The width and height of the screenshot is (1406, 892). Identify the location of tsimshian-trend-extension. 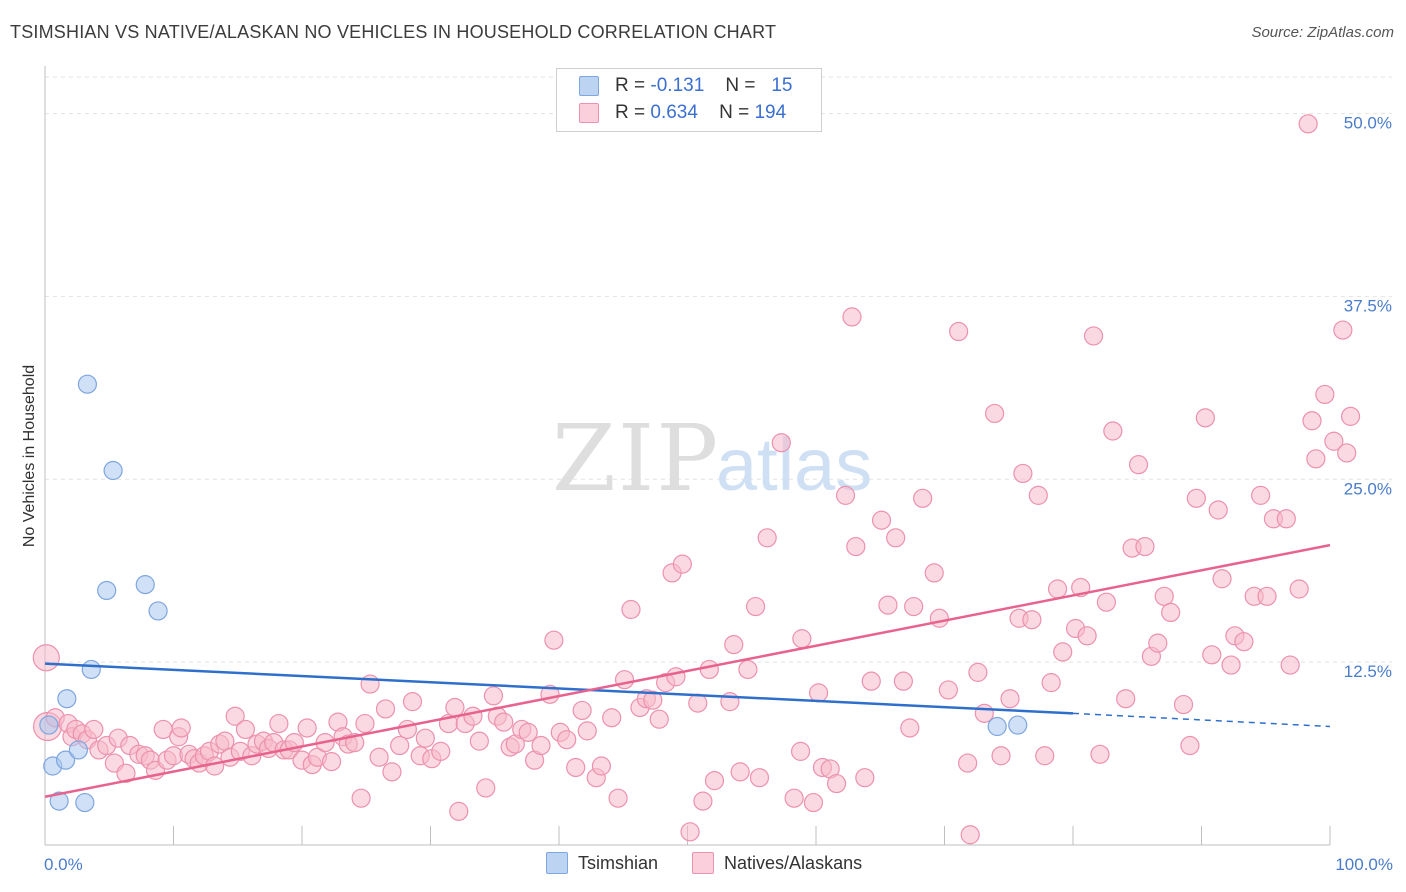
(1201, 720).